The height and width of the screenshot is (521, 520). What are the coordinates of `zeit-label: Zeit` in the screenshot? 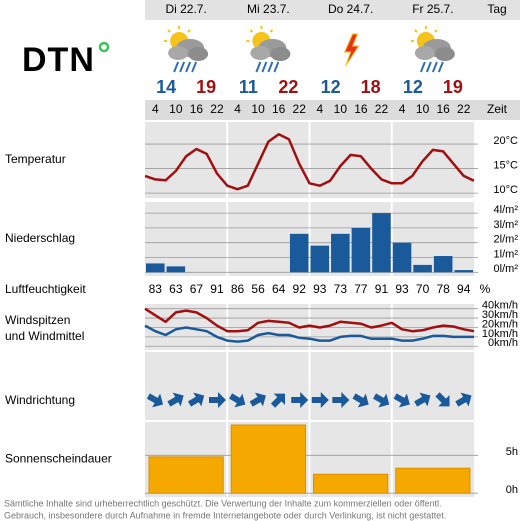 It's located at (497, 109).